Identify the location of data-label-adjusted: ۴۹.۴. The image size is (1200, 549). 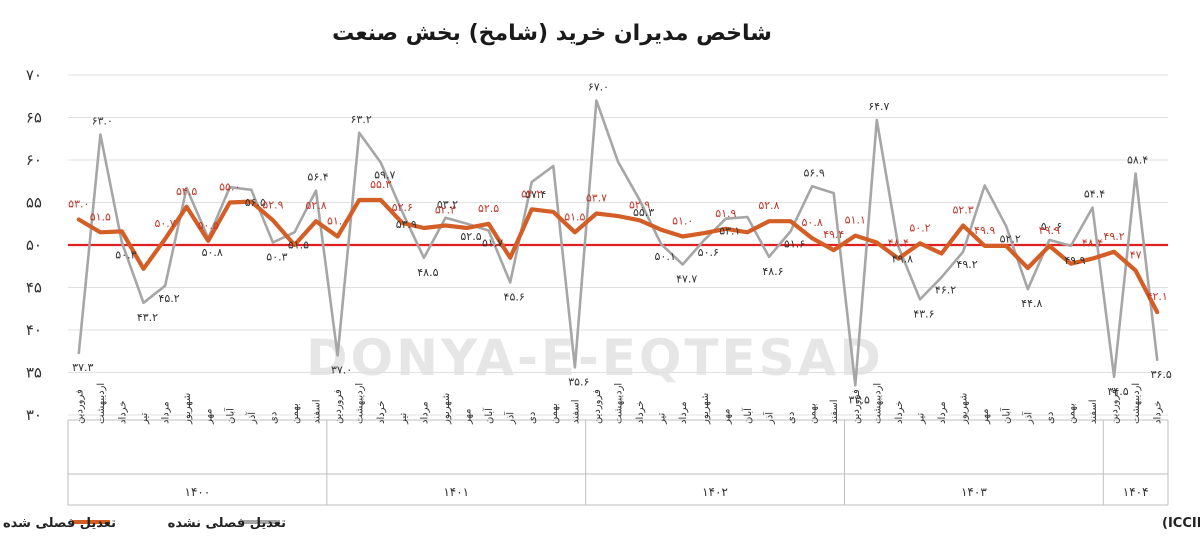
(833, 234).